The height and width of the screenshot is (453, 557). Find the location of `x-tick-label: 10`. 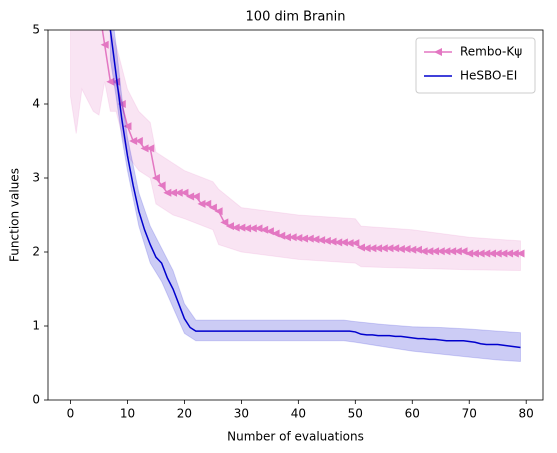

x-tick-label: 10 is located at coordinates (127, 414).